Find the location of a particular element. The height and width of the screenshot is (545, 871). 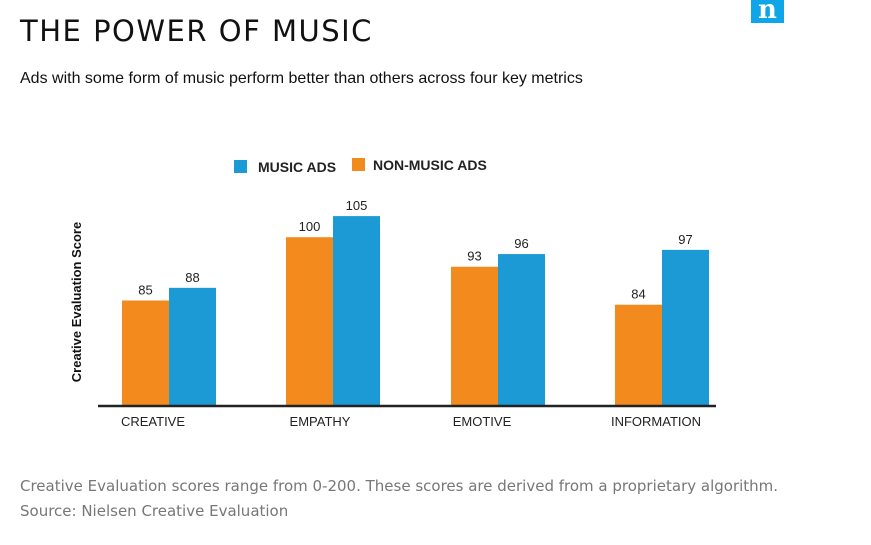

x-tick-label-empathy: EMPATHY is located at coordinates (320, 421).